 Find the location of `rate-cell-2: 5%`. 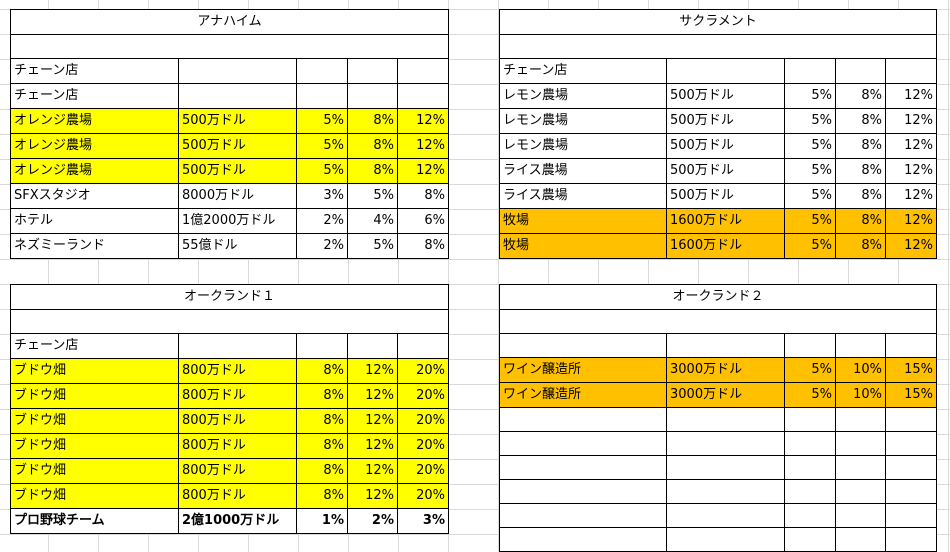

rate-cell-2: 5% is located at coordinates (372, 246).